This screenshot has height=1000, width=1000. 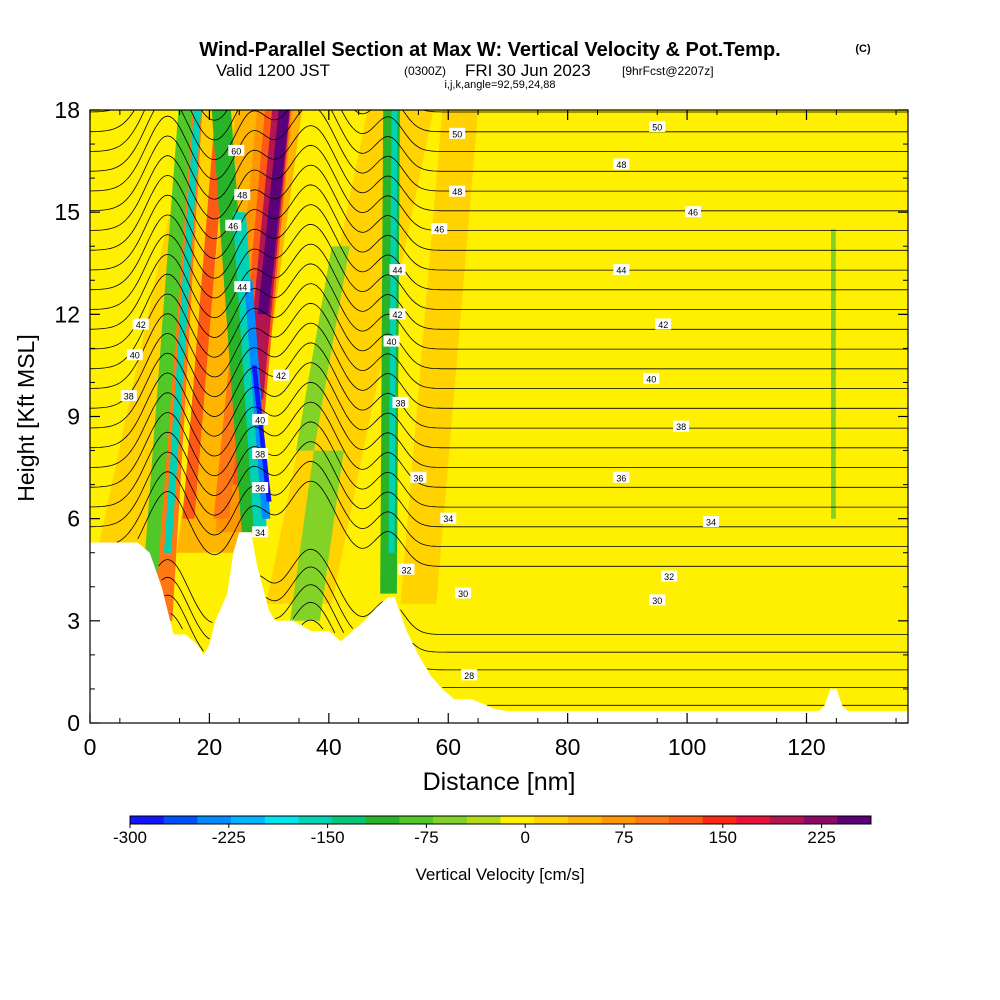 What do you see at coordinates (833, 374) in the screenshot?
I see `downdraft-far-east` at bounding box center [833, 374].